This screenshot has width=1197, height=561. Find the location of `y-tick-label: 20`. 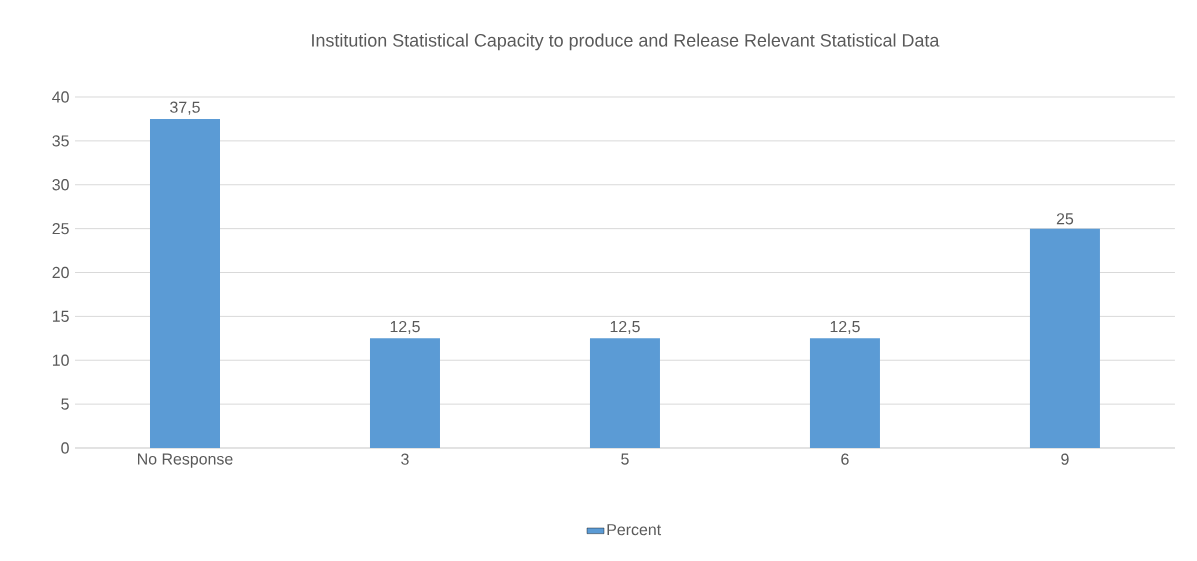

y-tick-label: 20 is located at coordinates (60, 272).